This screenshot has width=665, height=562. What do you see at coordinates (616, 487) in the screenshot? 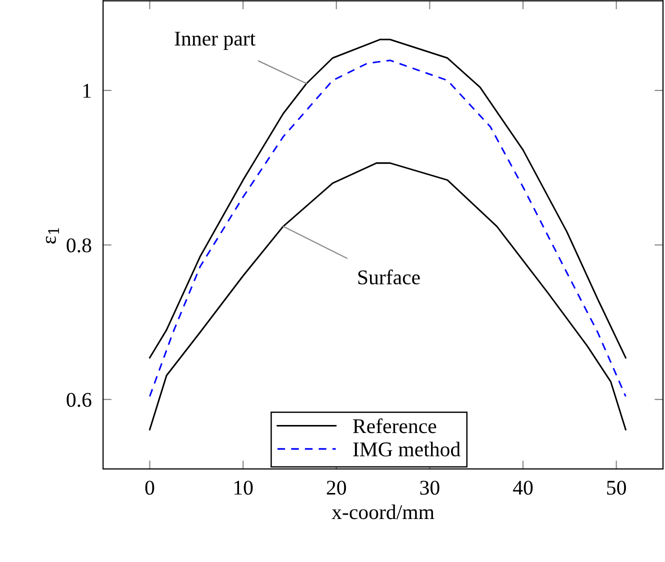
I see `x-tick-label: 50` at bounding box center [616, 487].